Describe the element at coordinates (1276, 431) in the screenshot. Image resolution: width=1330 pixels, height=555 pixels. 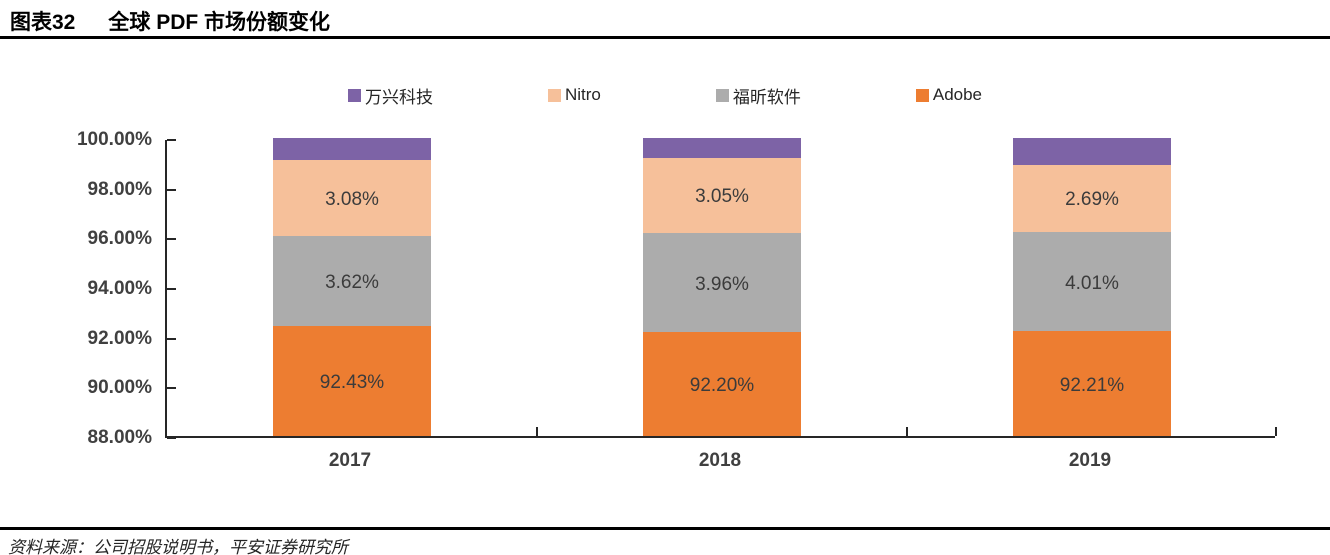
I see `x-axis-end-tick-mark` at that location.